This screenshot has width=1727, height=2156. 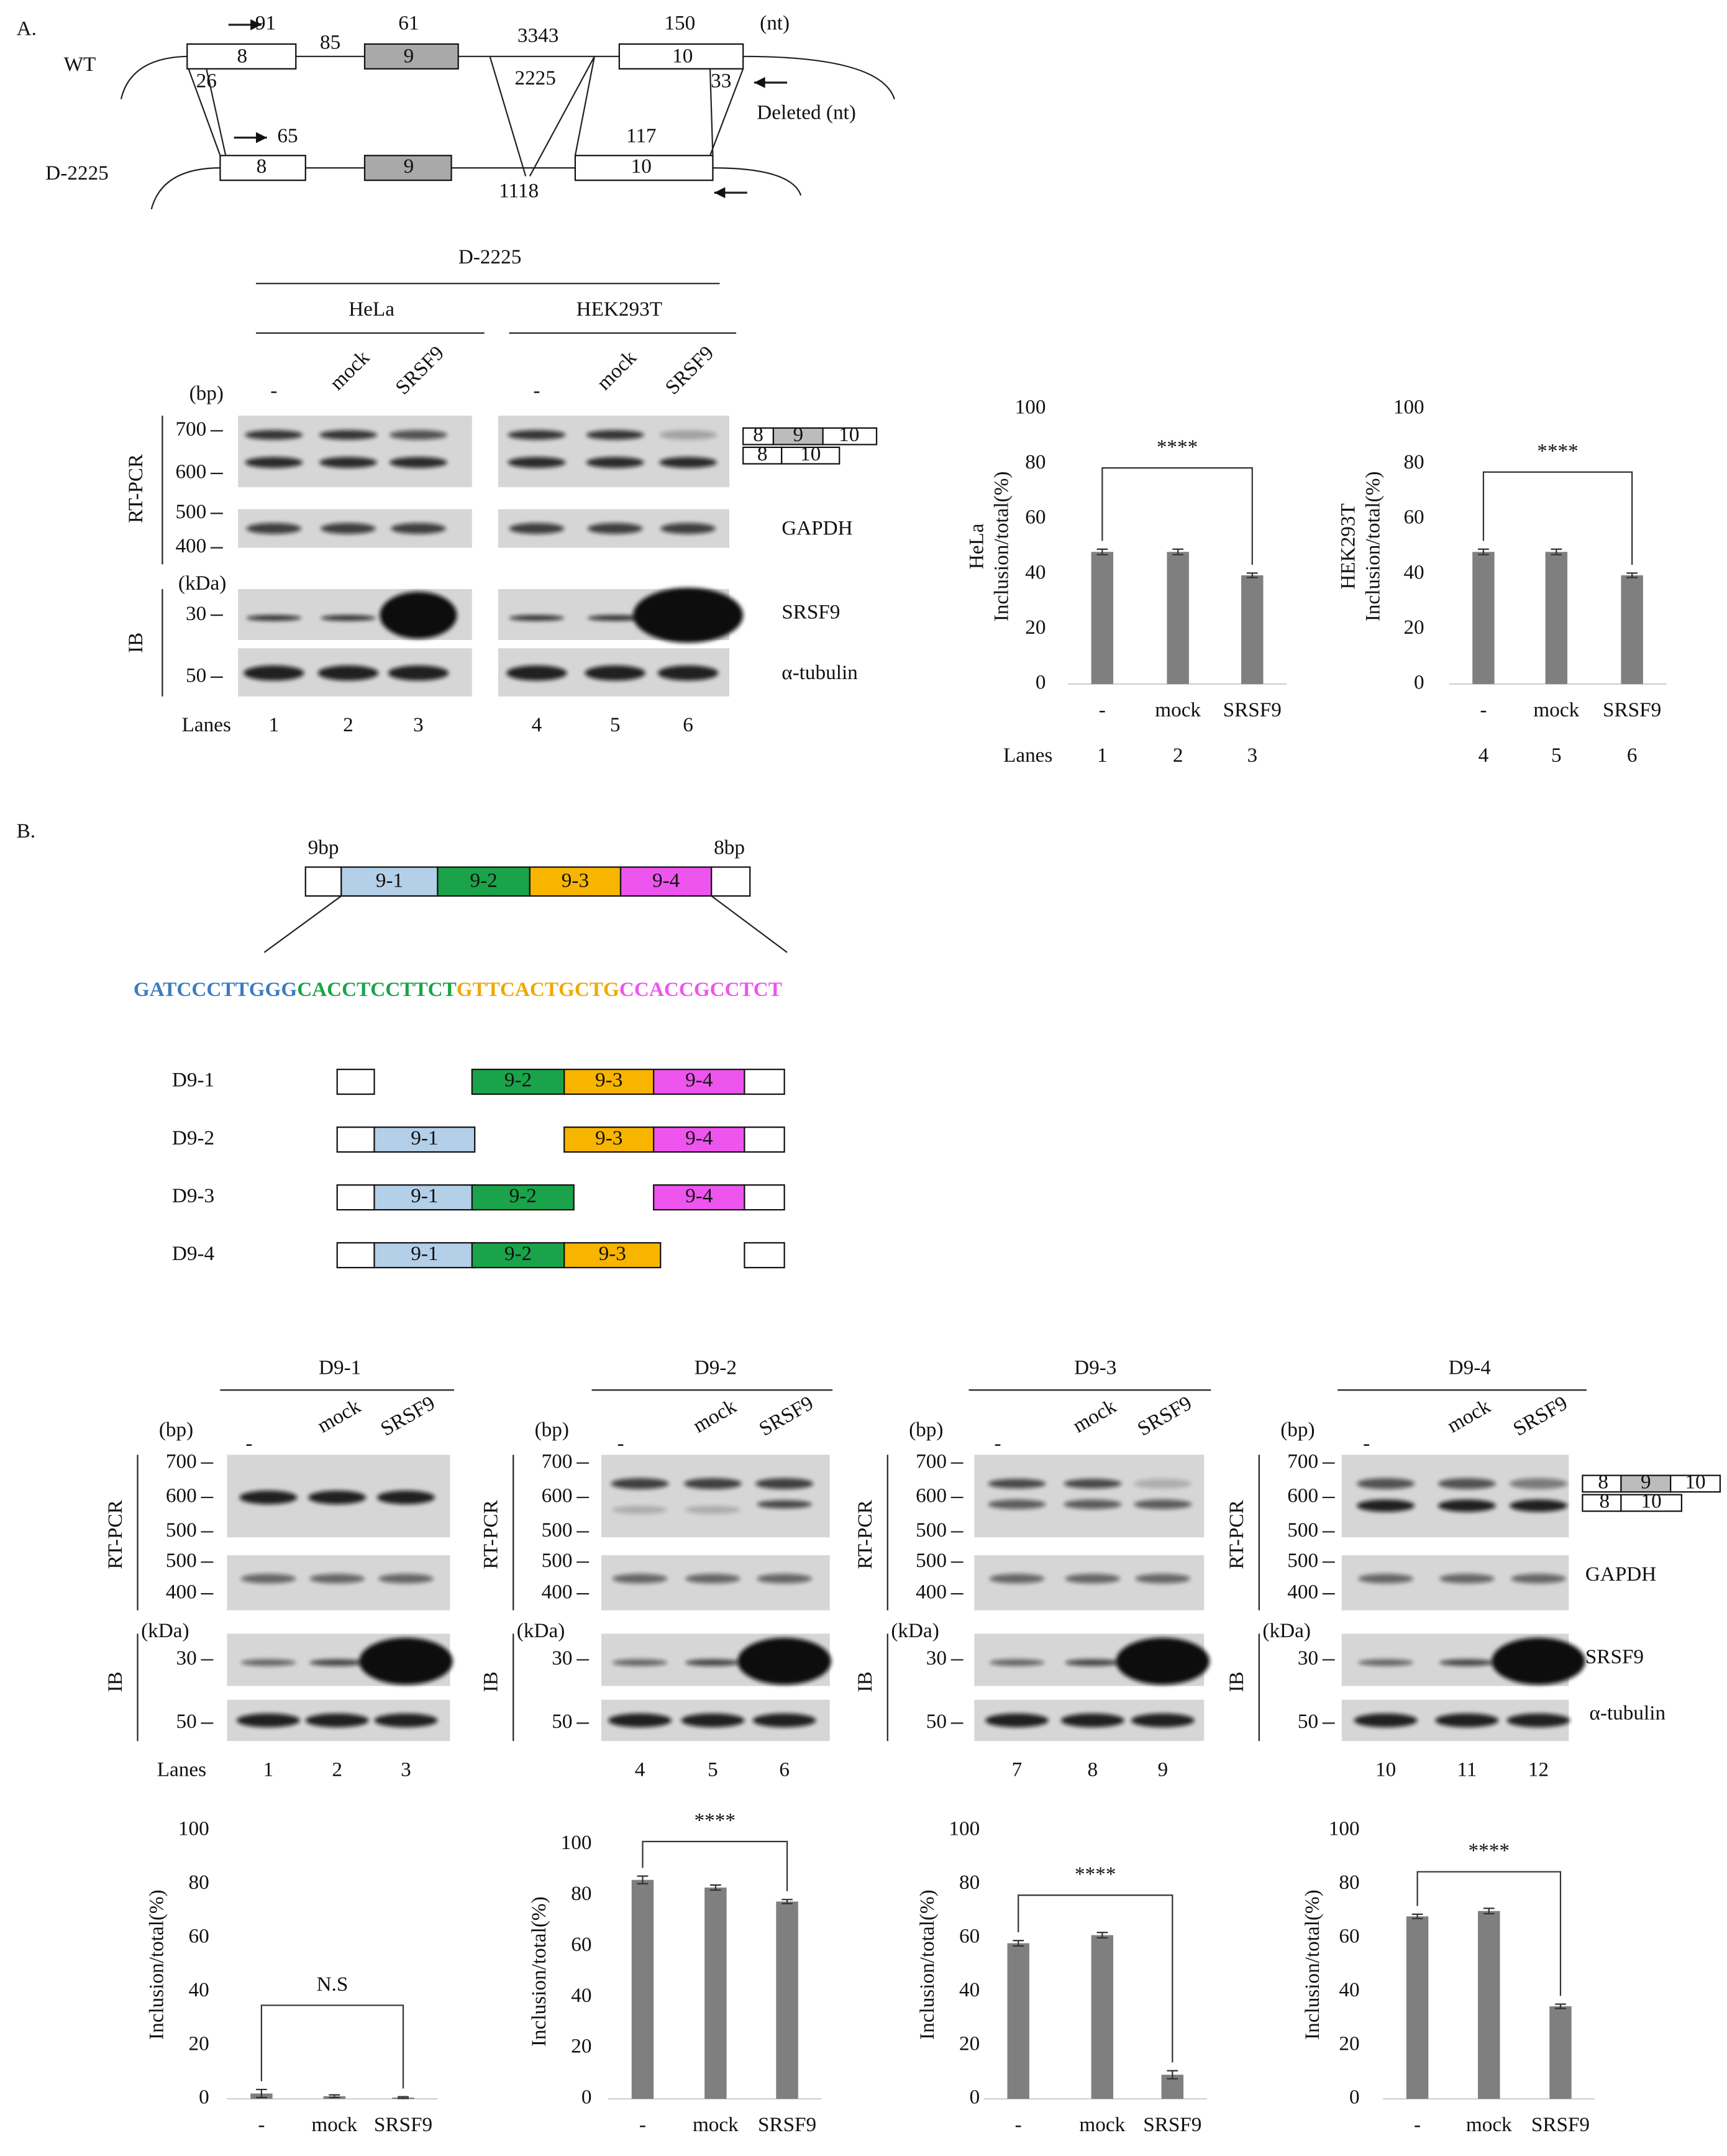 What do you see at coordinates (403, 2124) in the screenshot?
I see `x-tick-label: SRSF9` at bounding box center [403, 2124].